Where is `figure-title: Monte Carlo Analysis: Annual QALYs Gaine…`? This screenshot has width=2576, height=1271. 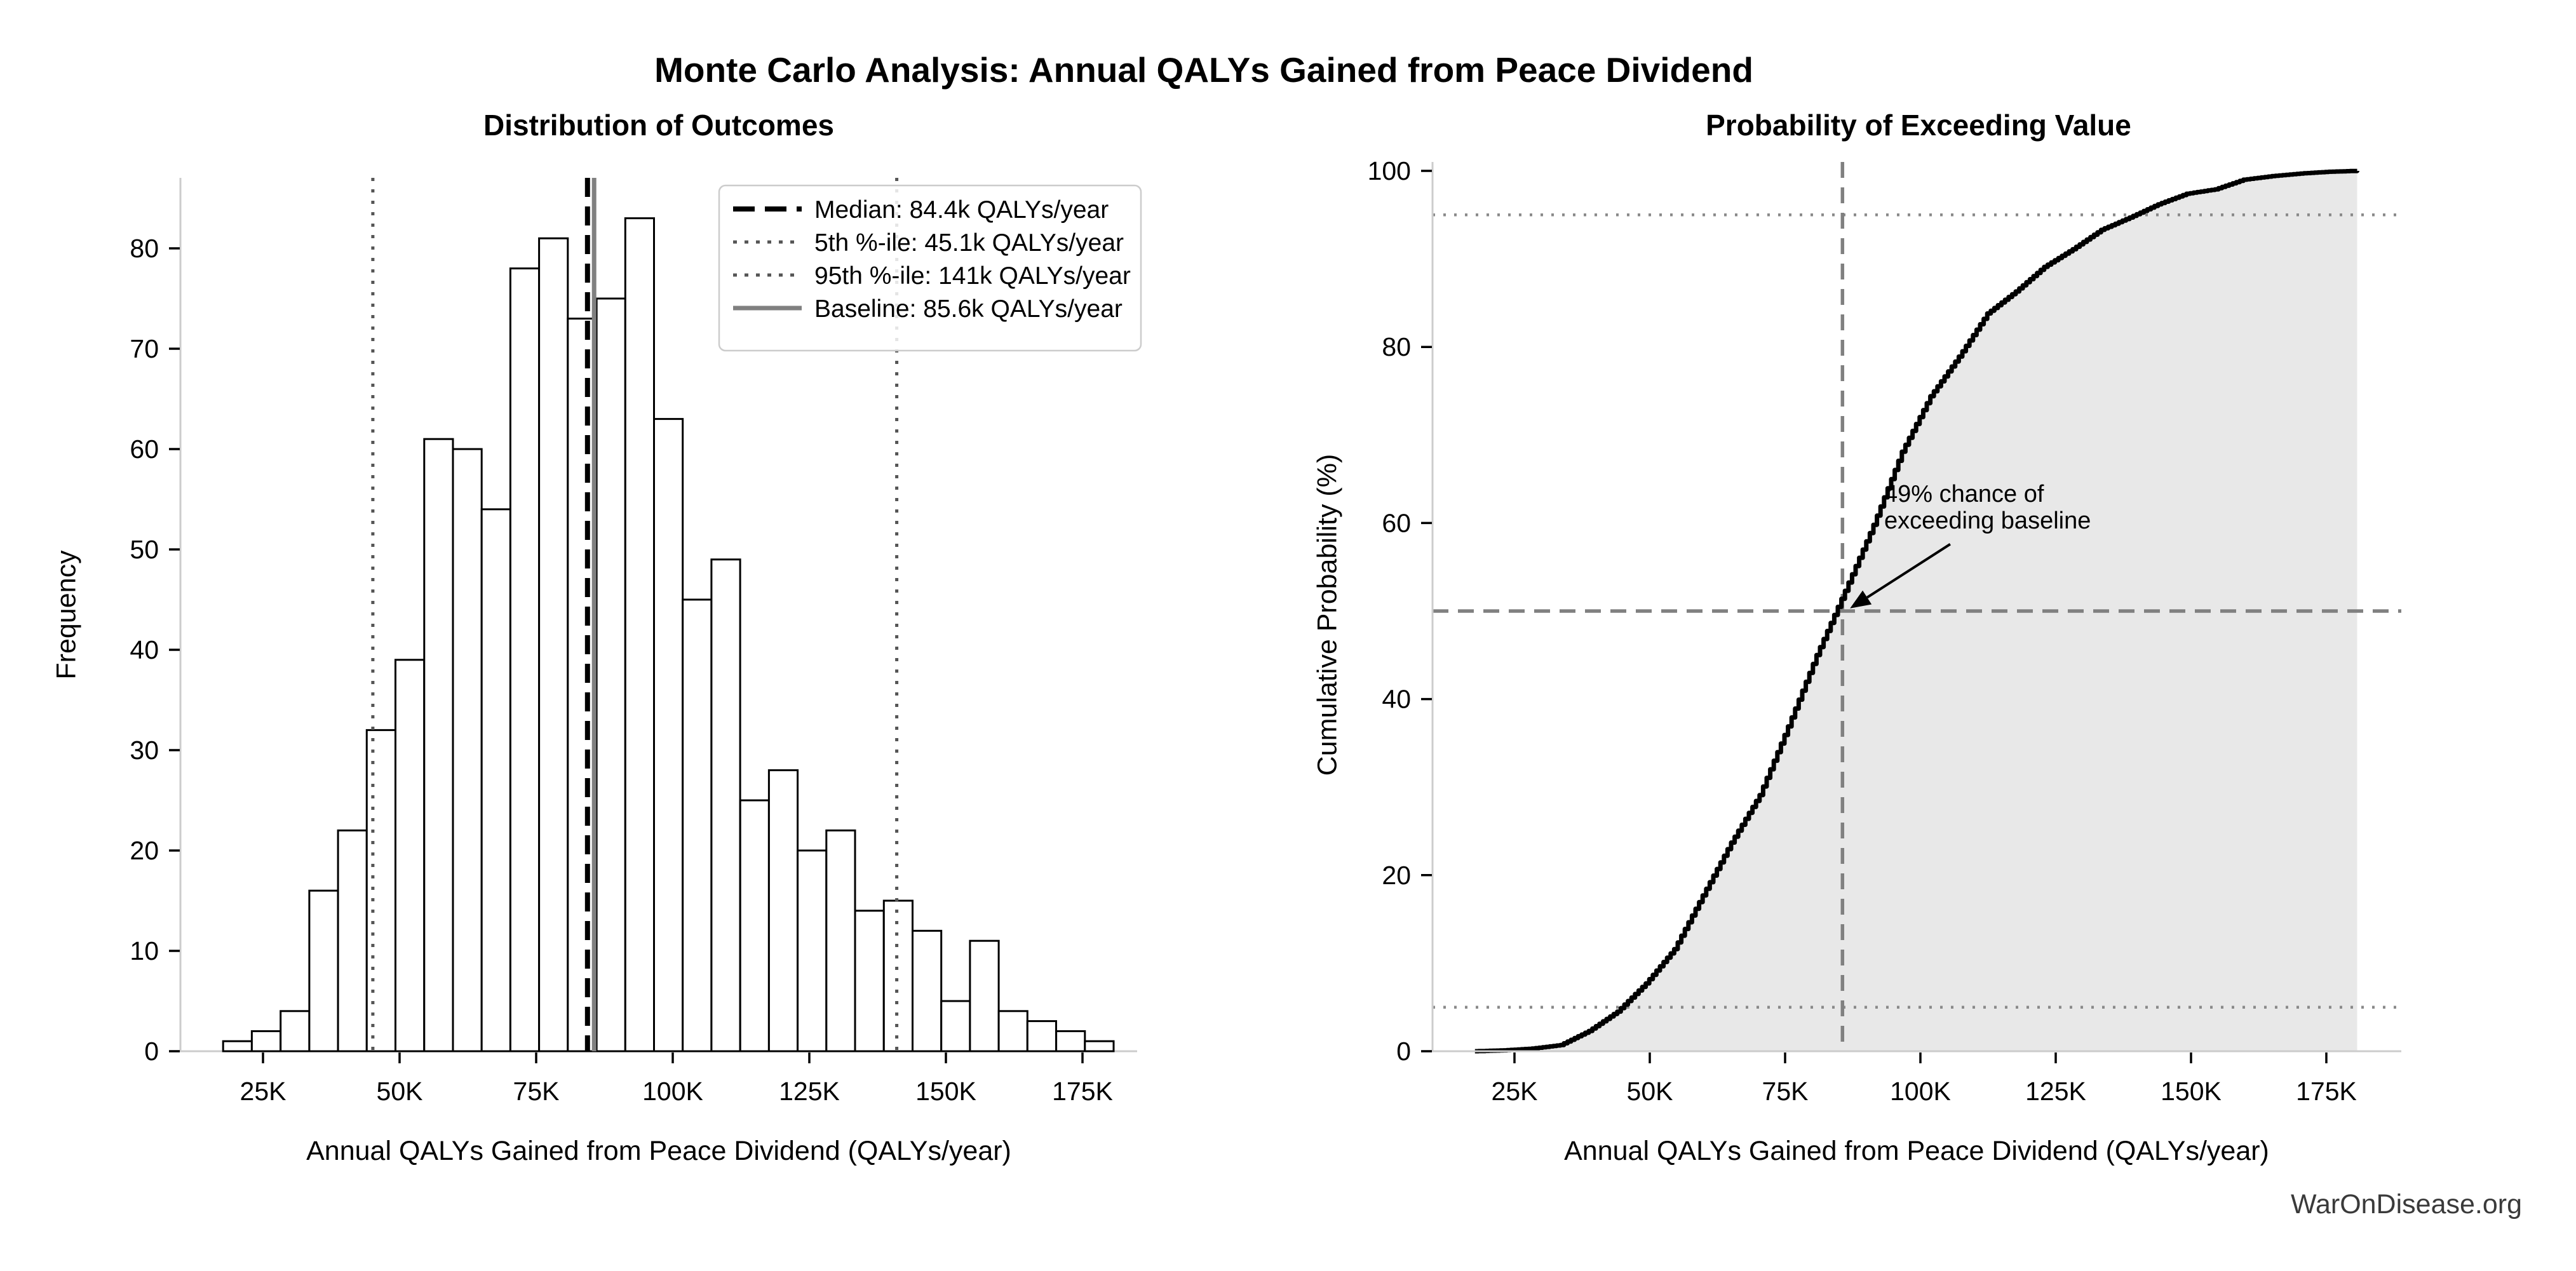
figure-title: Monte Carlo Analysis: Annual QALYs Gaine… is located at coordinates (1203, 70).